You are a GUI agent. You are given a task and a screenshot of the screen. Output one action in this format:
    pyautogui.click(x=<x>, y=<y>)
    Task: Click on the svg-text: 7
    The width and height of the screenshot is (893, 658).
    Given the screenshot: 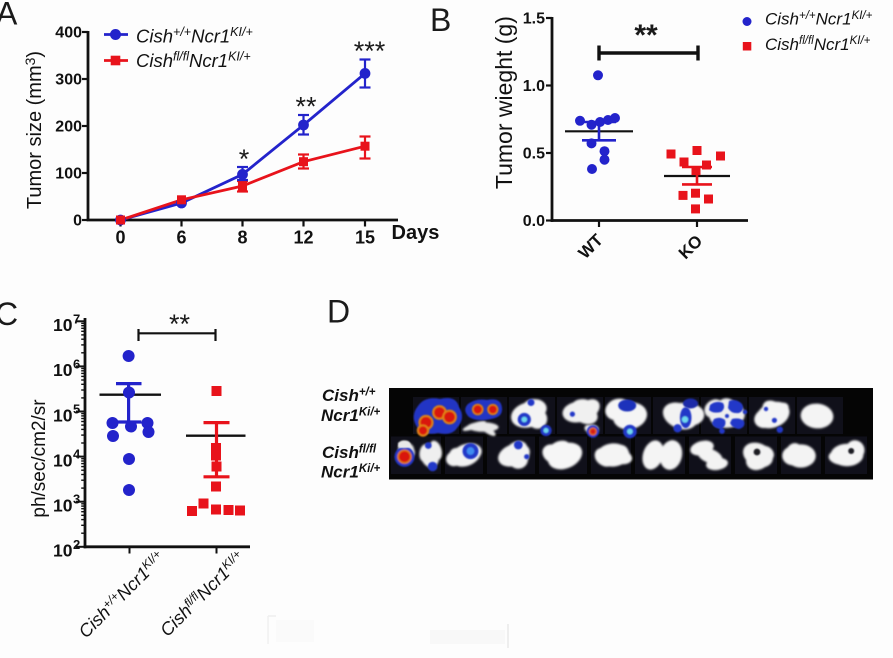 What is the action you would take?
    pyautogui.click(x=76, y=318)
    